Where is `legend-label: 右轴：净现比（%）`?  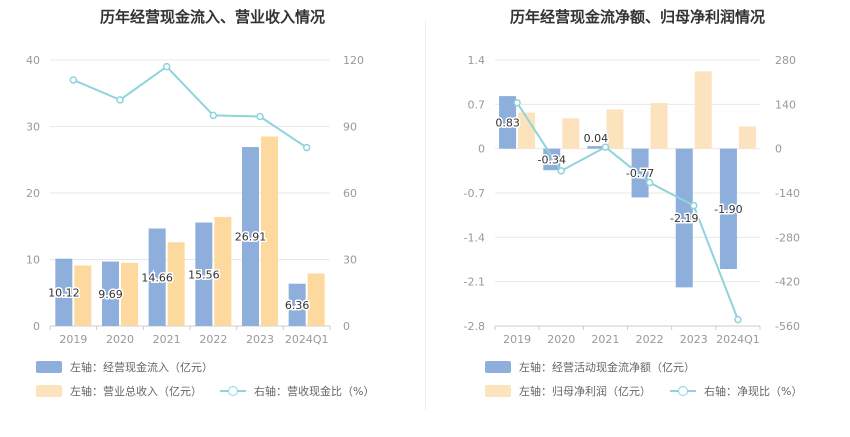 legend-label: 右轴：净现比（%） is located at coordinates (753, 391).